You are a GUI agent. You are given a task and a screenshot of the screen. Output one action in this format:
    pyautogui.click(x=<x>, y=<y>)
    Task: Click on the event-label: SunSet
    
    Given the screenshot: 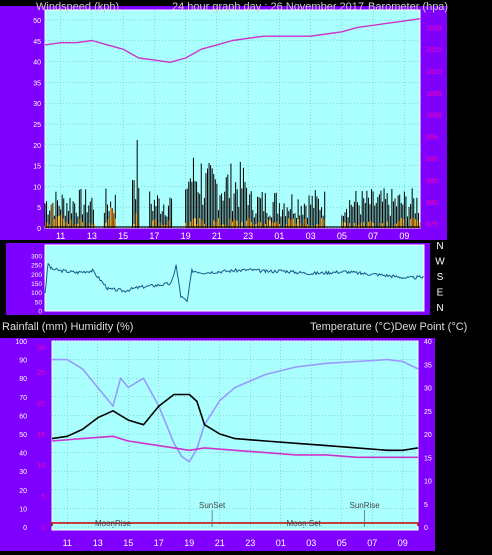 What is the action you would take?
    pyautogui.click(x=212, y=505)
    